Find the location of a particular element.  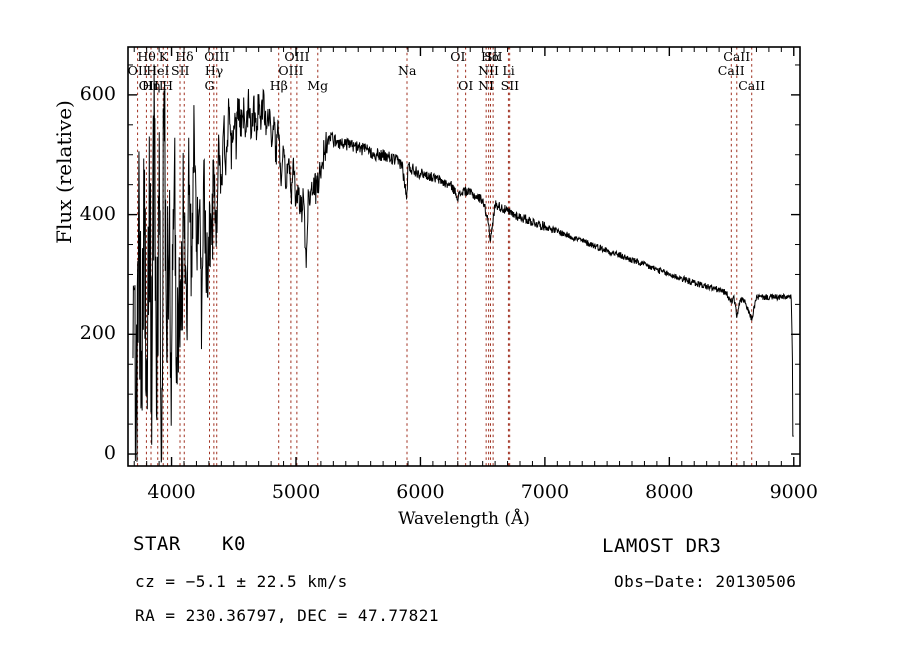

spectral-line-label: Hθ is located at coordinates (146, 56).